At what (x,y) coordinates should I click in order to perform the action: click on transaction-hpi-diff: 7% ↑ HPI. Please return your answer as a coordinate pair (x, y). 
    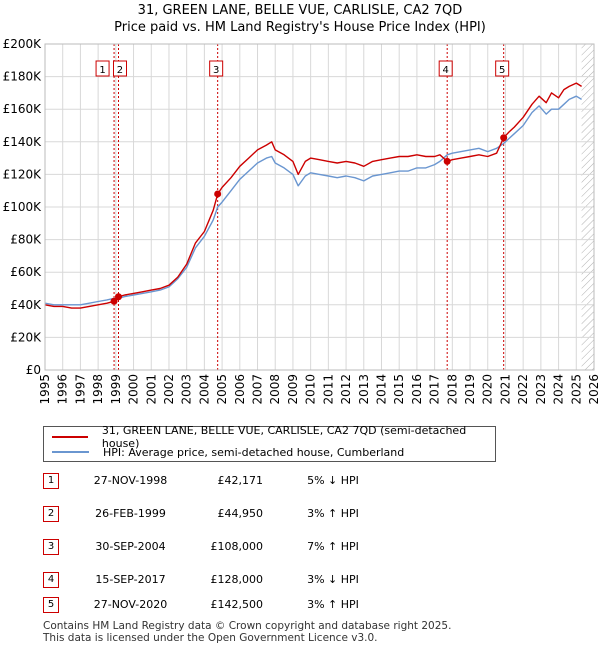
    Looking at the image, I should click on (333, 546).